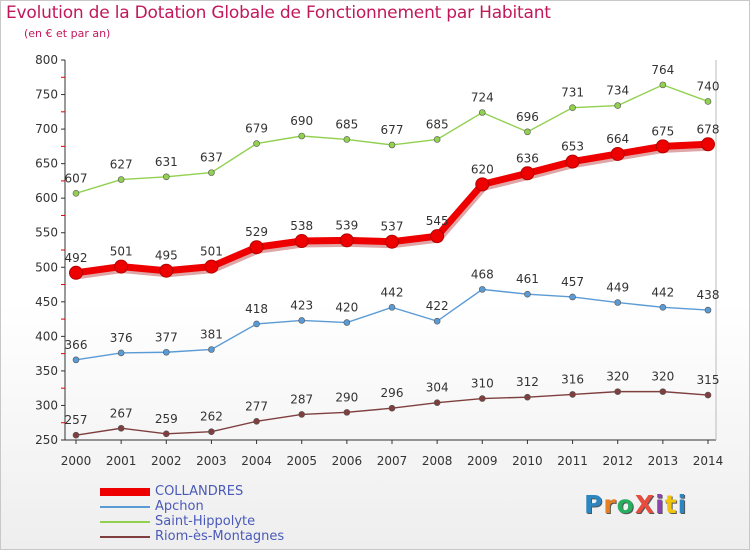 Image resolution: width=750 pixels, height=550 pixels. Describe the element at coordinates (708, 461) in the screenshot. I see `x-tick-label: 2014` at that location.